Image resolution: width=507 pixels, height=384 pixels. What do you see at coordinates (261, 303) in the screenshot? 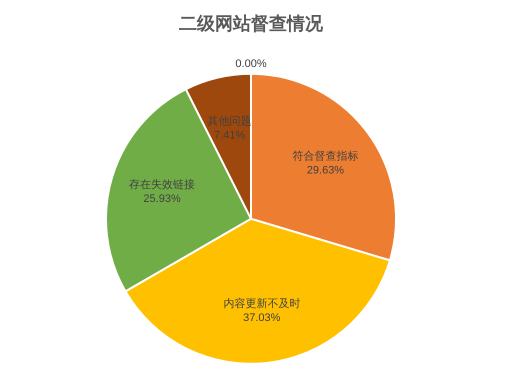
I see `slice-label: 内容更新不及时` at bounding box center [261, 303].